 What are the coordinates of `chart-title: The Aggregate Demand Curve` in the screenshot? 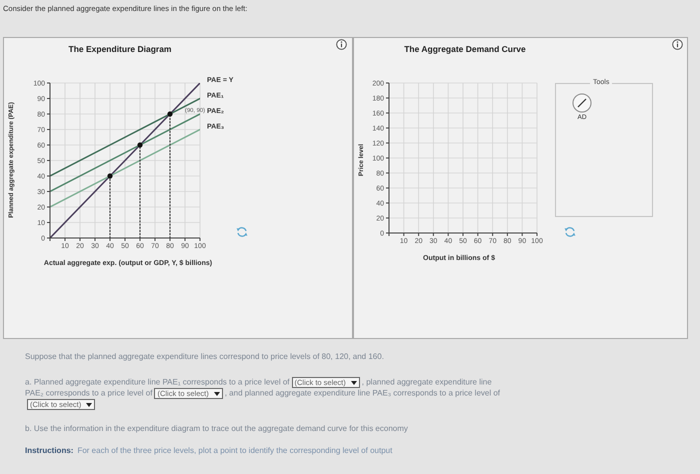 It's located at (465, 49).